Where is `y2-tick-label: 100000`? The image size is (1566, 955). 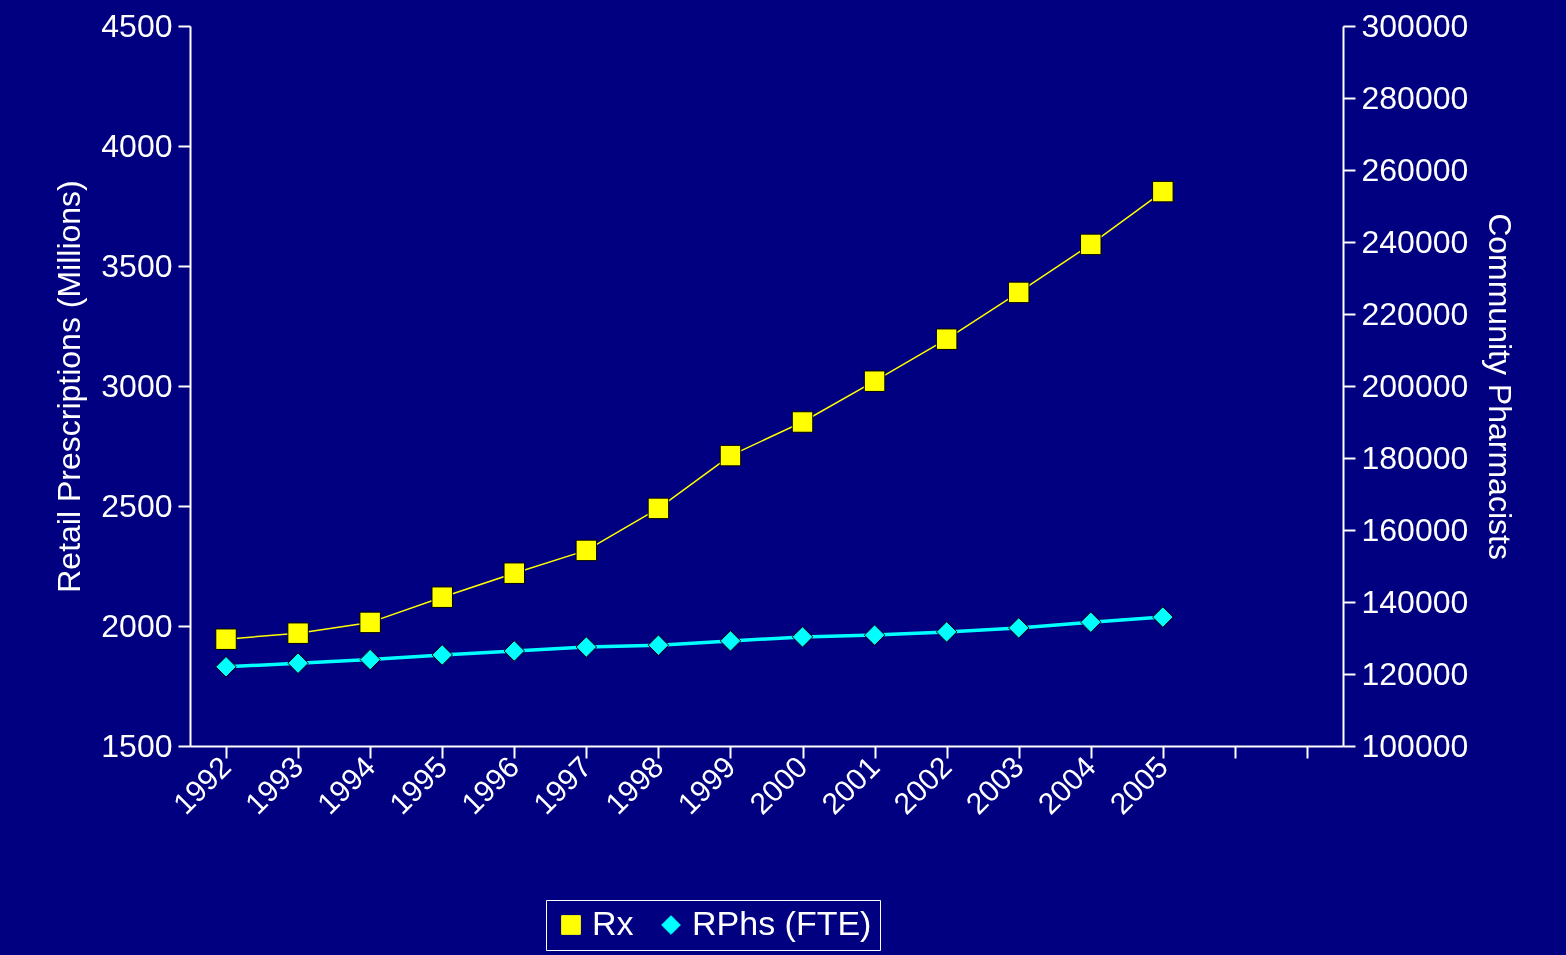
y2-tick-label: 100000 is located at coordinates (1415, 745).